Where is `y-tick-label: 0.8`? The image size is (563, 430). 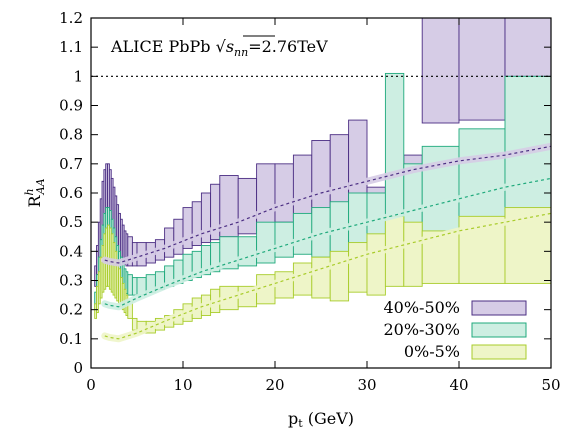
y-tick-label: 0.8 is located at coordinates (71, 135).